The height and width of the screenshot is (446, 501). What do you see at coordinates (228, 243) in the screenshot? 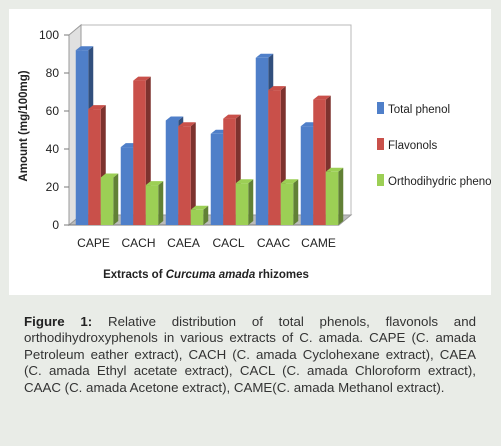
I see `x-tick-label: CACL` at bounding box center [228, 243].